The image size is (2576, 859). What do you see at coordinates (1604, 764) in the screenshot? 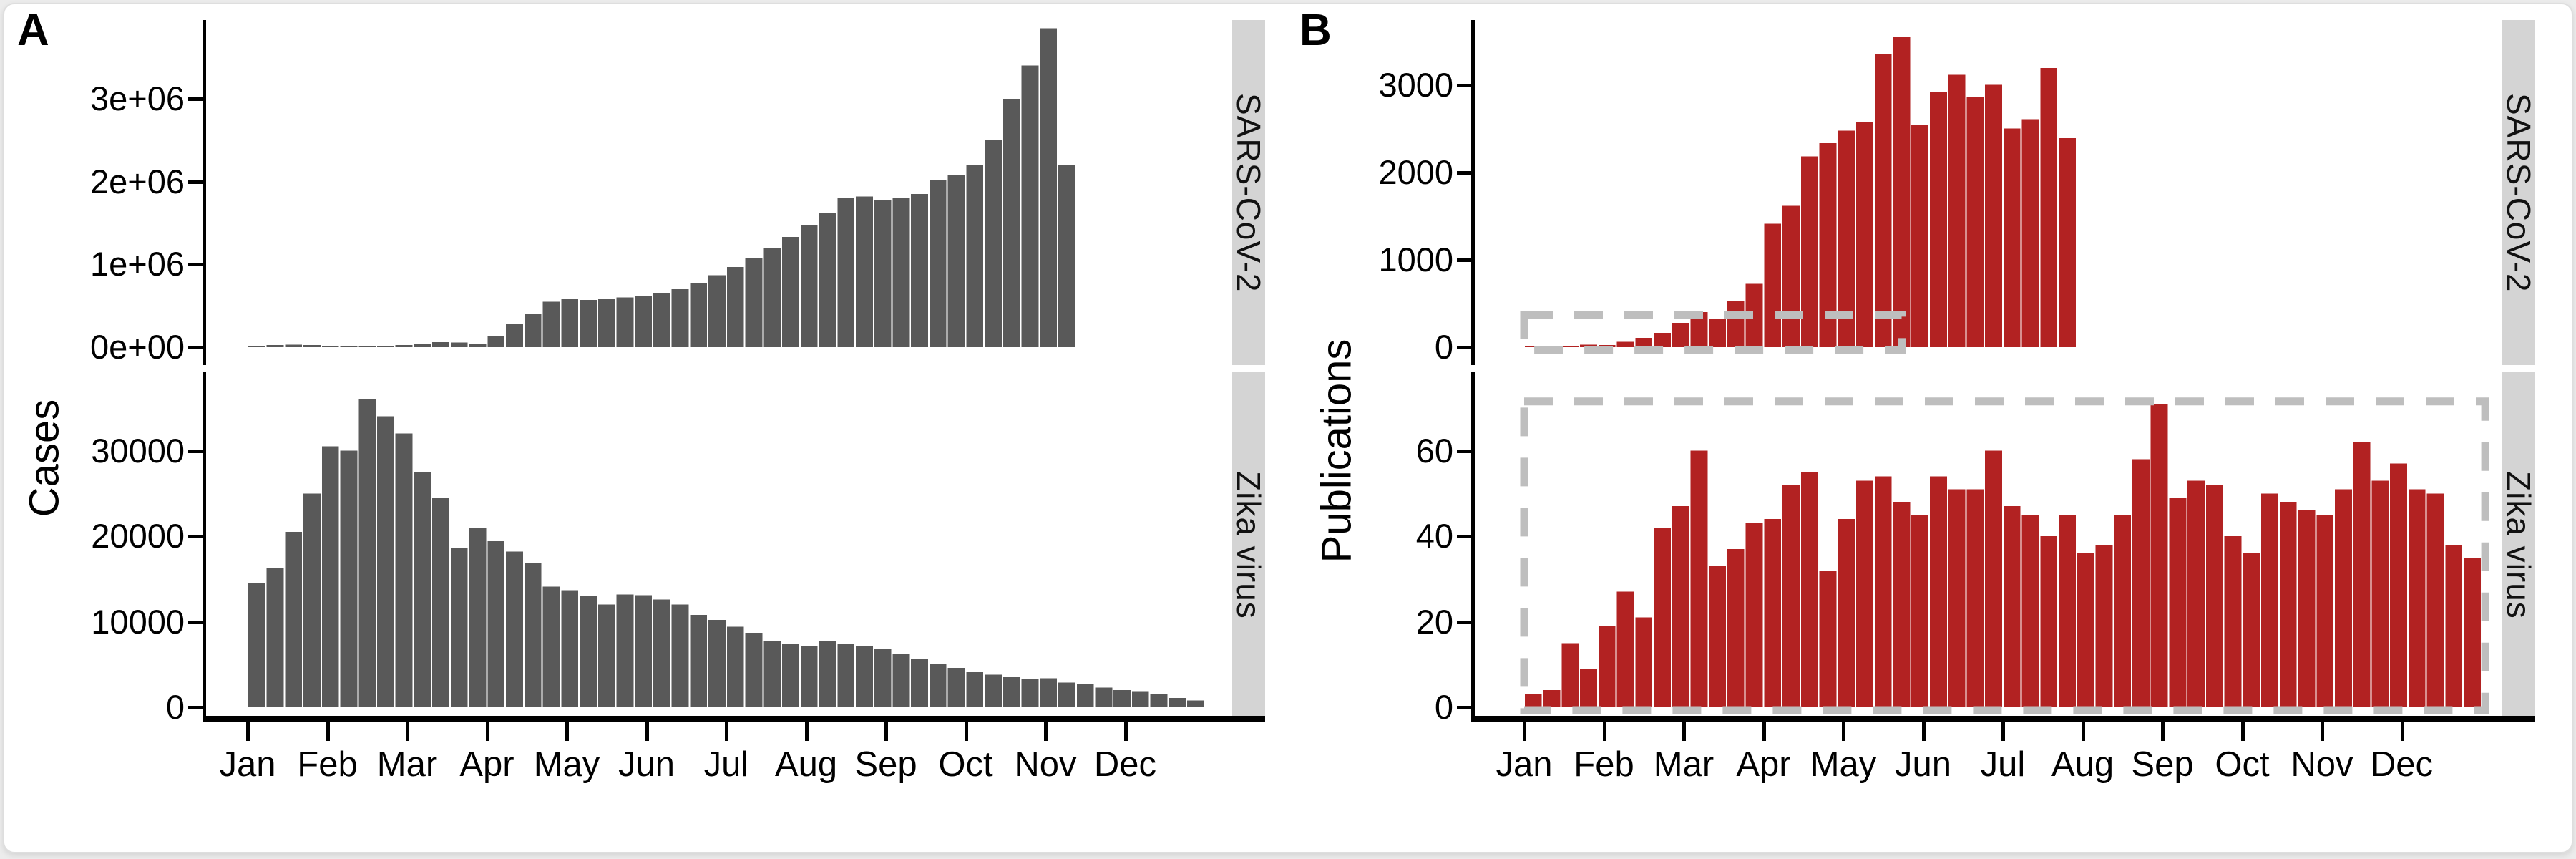
I see `month-label: Feb` at bounding box center [1604, 764].